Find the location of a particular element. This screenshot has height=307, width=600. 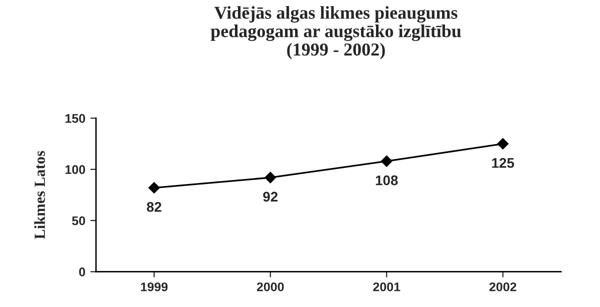

y-axis-title: Likmes Latos is located at coordinates (39, 195).